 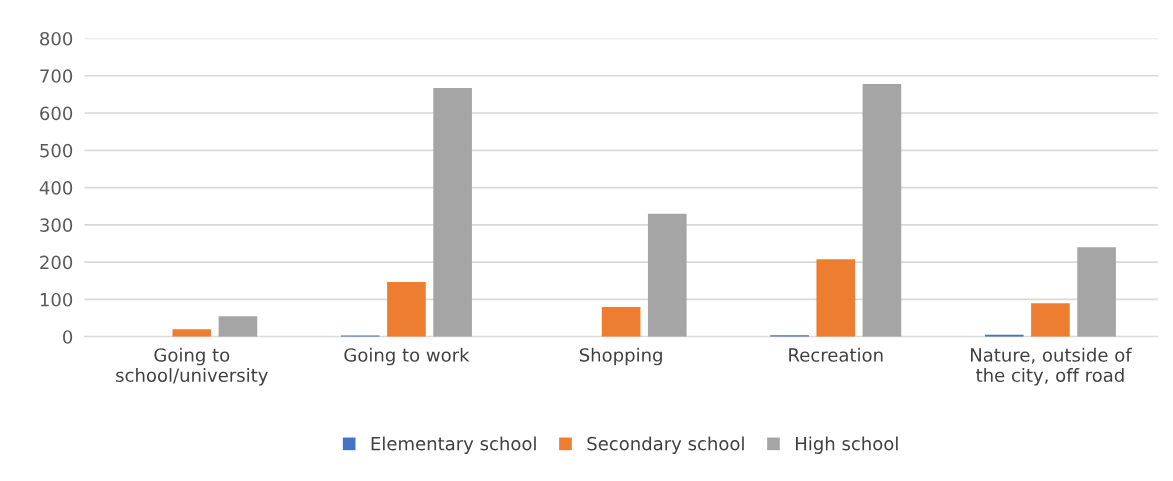 What do you see at coordinates (56, 225) in the screenshot?
I see `y-tick-label: 300` at bounding box center [56, 225].